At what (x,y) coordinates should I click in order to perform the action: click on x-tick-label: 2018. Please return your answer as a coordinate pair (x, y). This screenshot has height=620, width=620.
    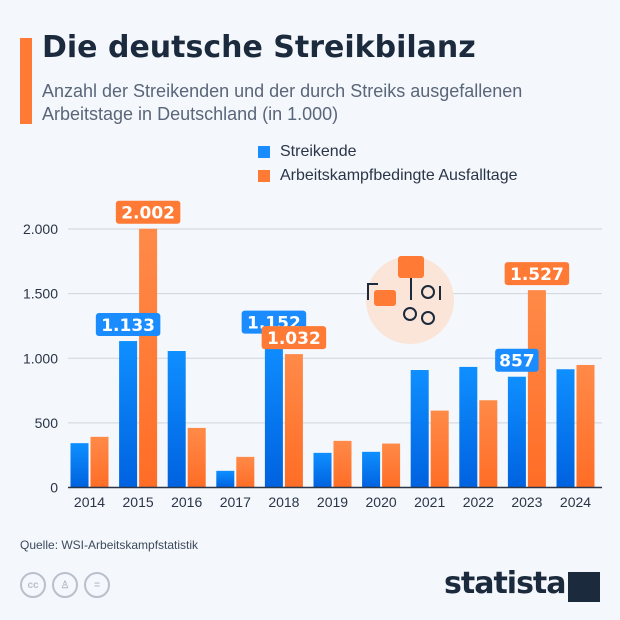
    Looking at the image, I should click on (283, 502).